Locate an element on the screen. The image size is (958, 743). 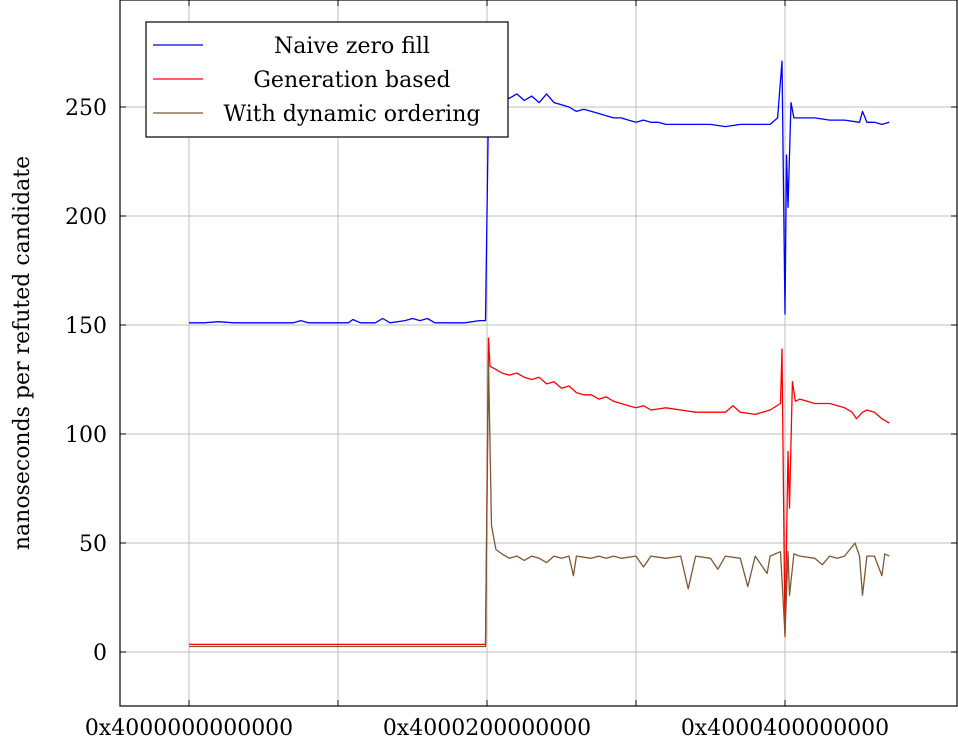
legend-label: Naive zero fill is located at coordinates (352, 46).